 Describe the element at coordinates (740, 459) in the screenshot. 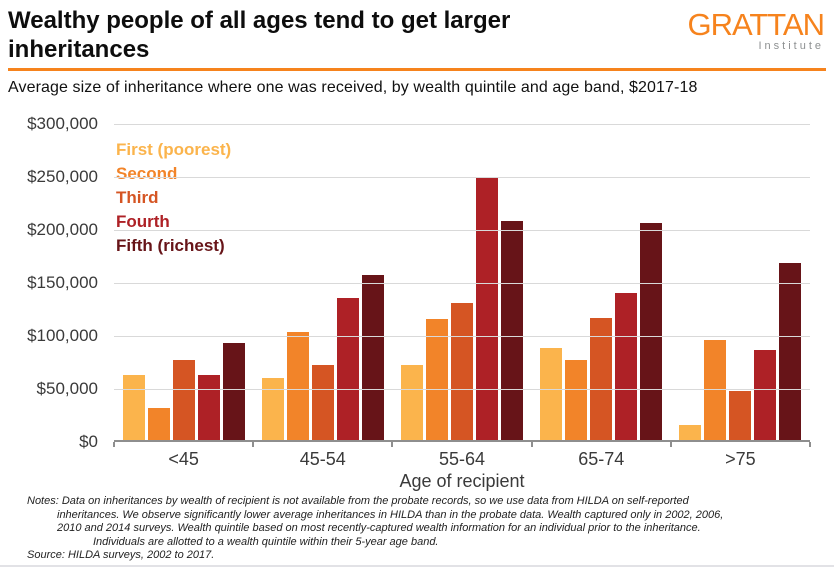

I see `x-tick-label: >75` at that location.